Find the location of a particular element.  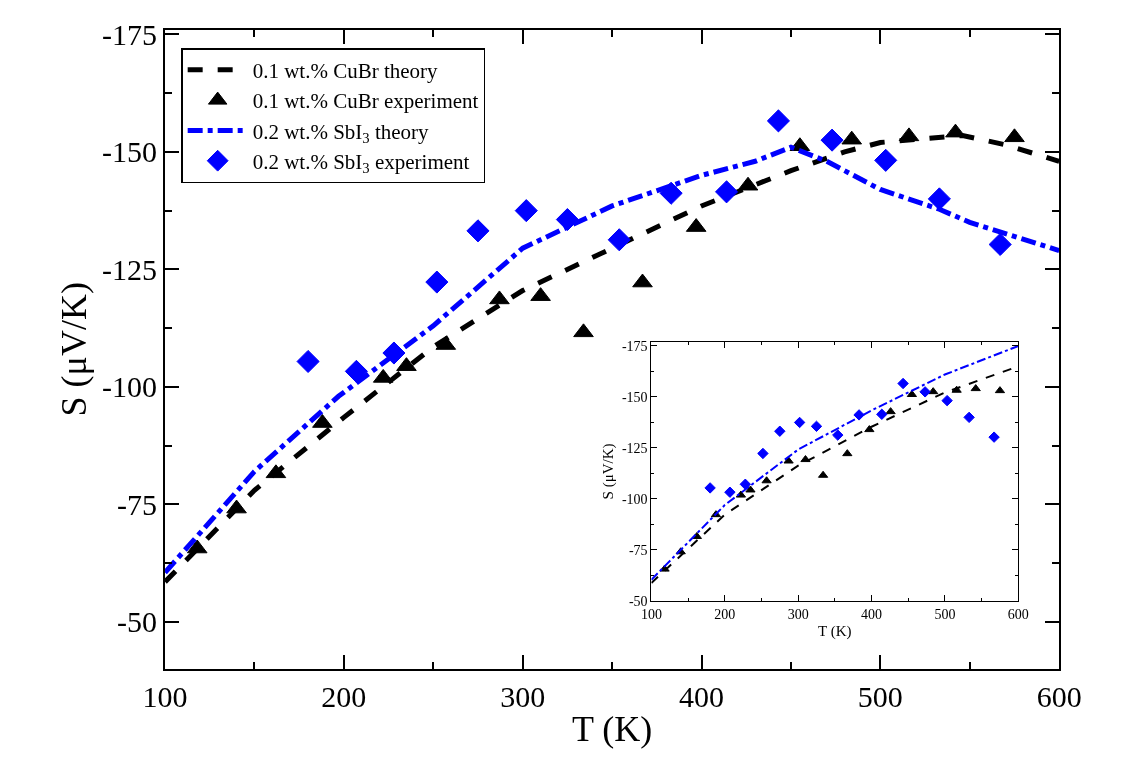

legend-label: 0.1 wt.% CuBr theory is located at coordinates (345, 71).